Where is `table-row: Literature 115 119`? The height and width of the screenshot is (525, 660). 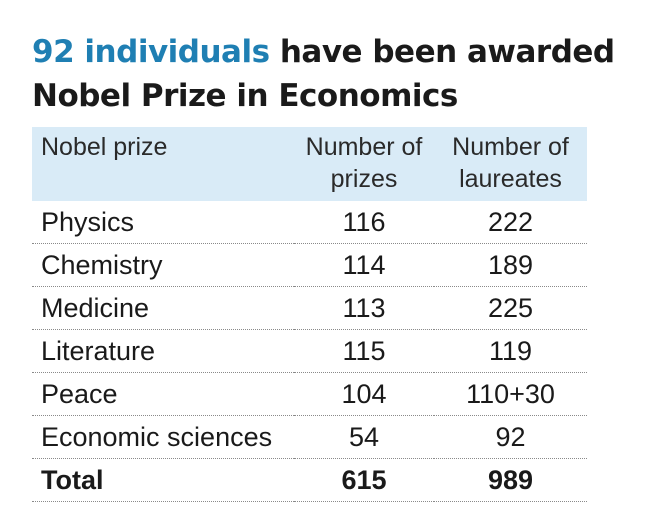
table-row: Literature 115 119 is located at coordinates (309, 351).